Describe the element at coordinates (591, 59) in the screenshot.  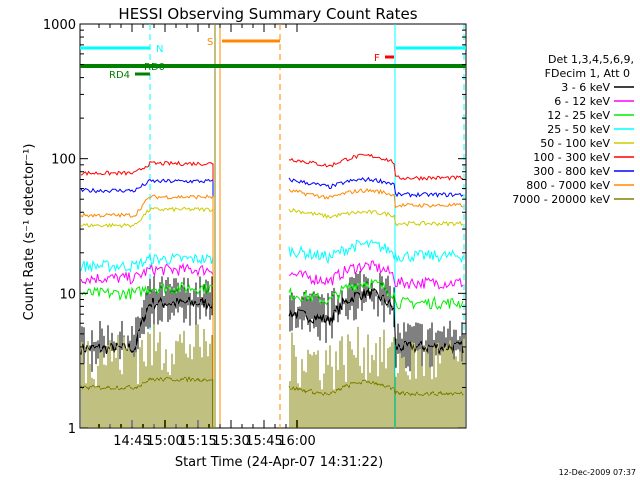
I see `legend-header: Det 1,3,4,5,6,9,` at that location.